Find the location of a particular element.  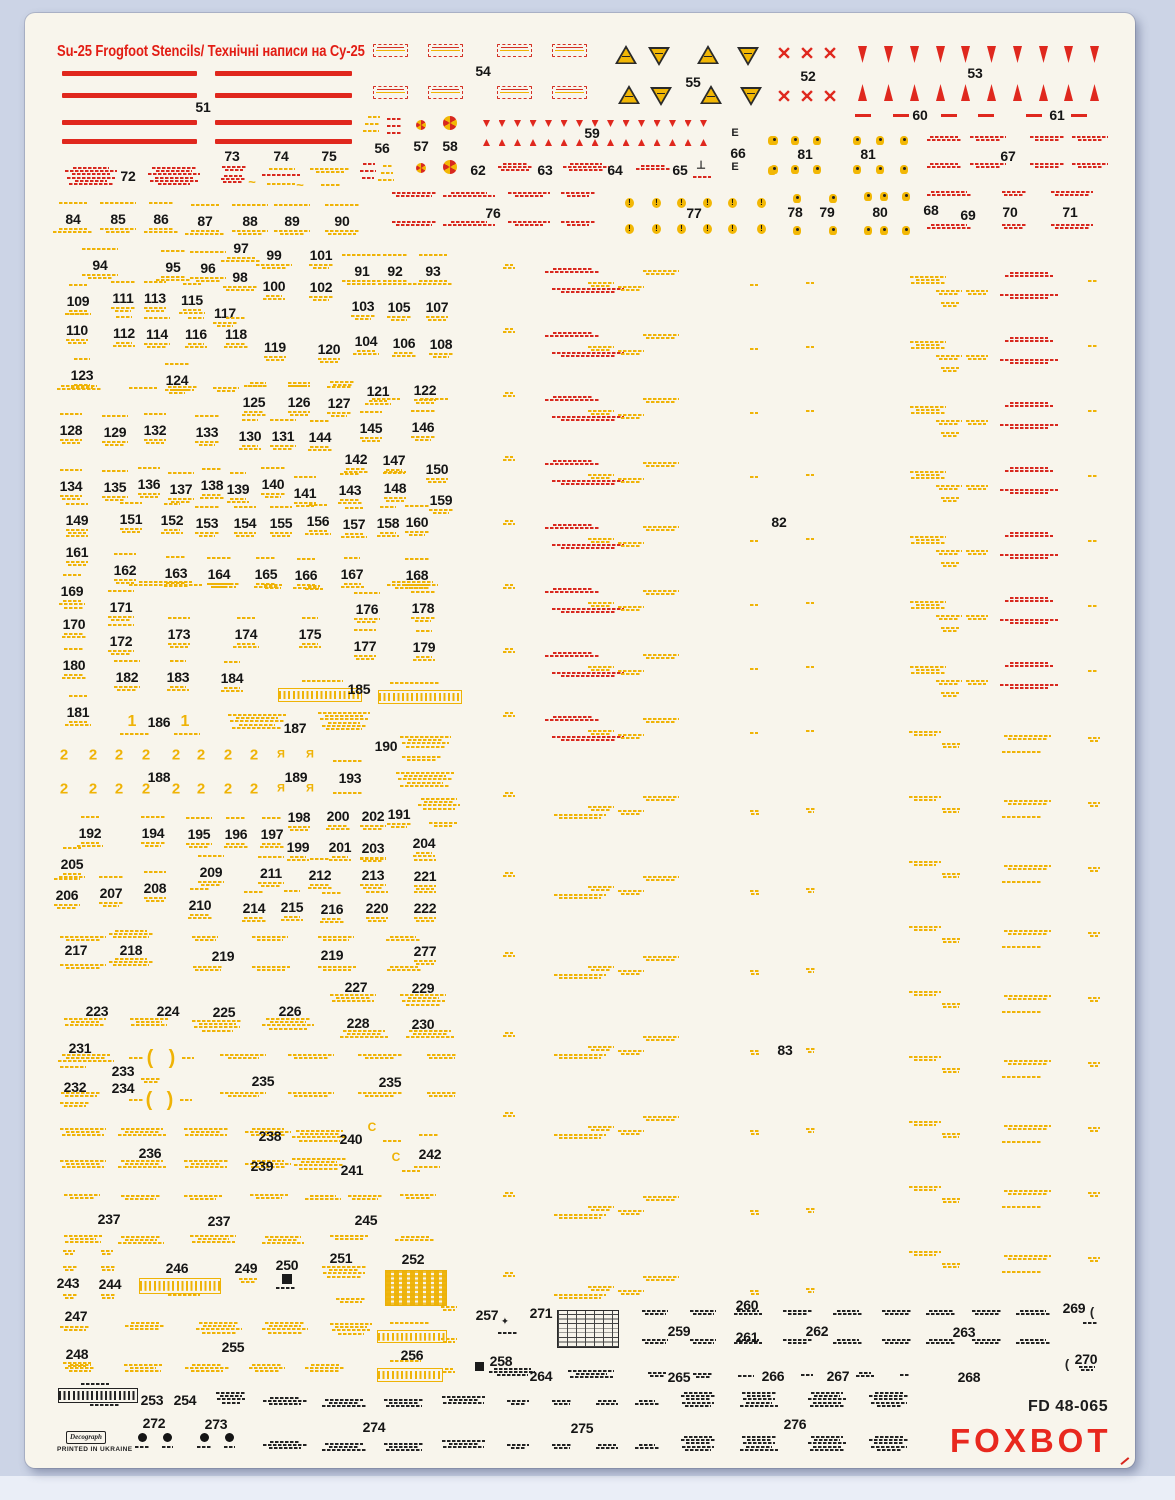

decal-number-label: 200 is located at coordinates (338, 816).